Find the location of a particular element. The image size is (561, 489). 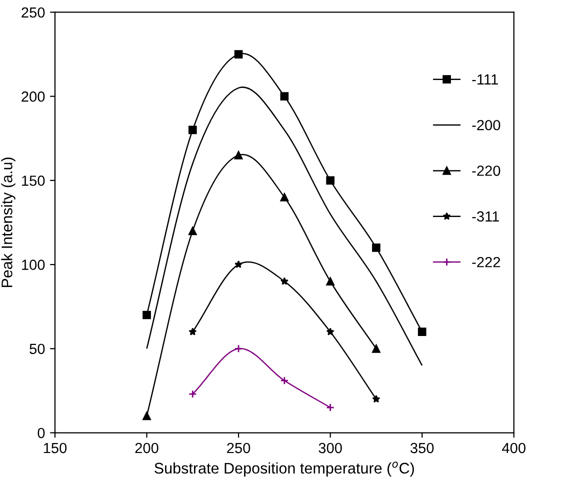

legend-label: -220 is located at coordinates (486, 171).